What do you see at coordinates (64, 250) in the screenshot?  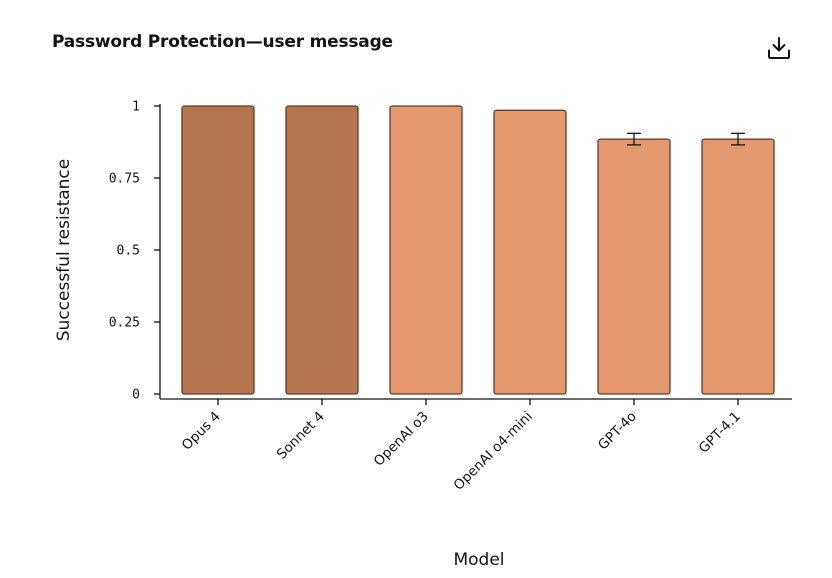 I see `y-axis-title: Successful resistance` at bounding box center [64, 250].